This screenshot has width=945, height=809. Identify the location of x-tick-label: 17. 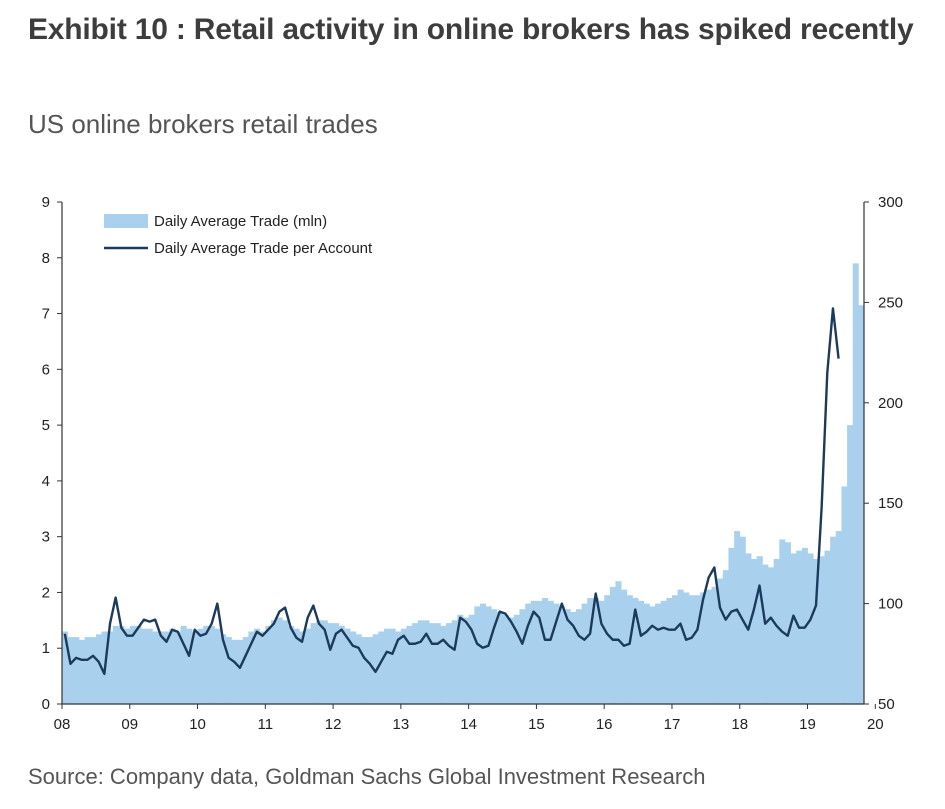
(672, 724).